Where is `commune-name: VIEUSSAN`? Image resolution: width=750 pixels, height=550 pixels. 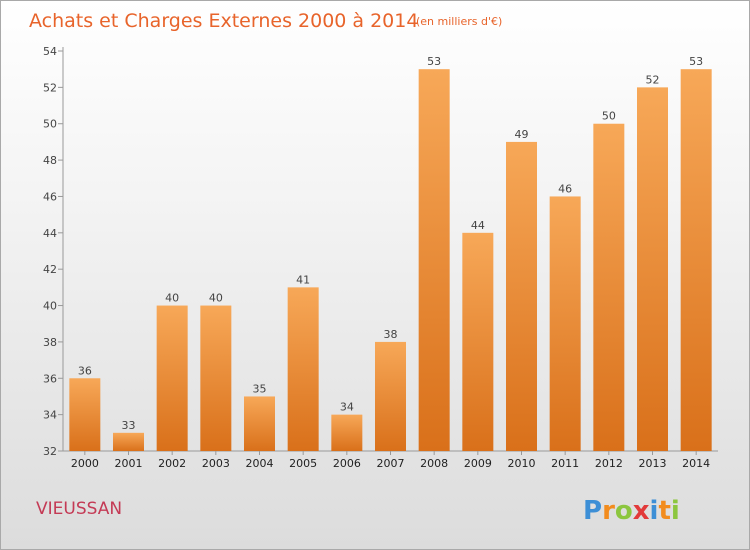
commune-name: VIEUSSAN is located at coordinates (79, 509).